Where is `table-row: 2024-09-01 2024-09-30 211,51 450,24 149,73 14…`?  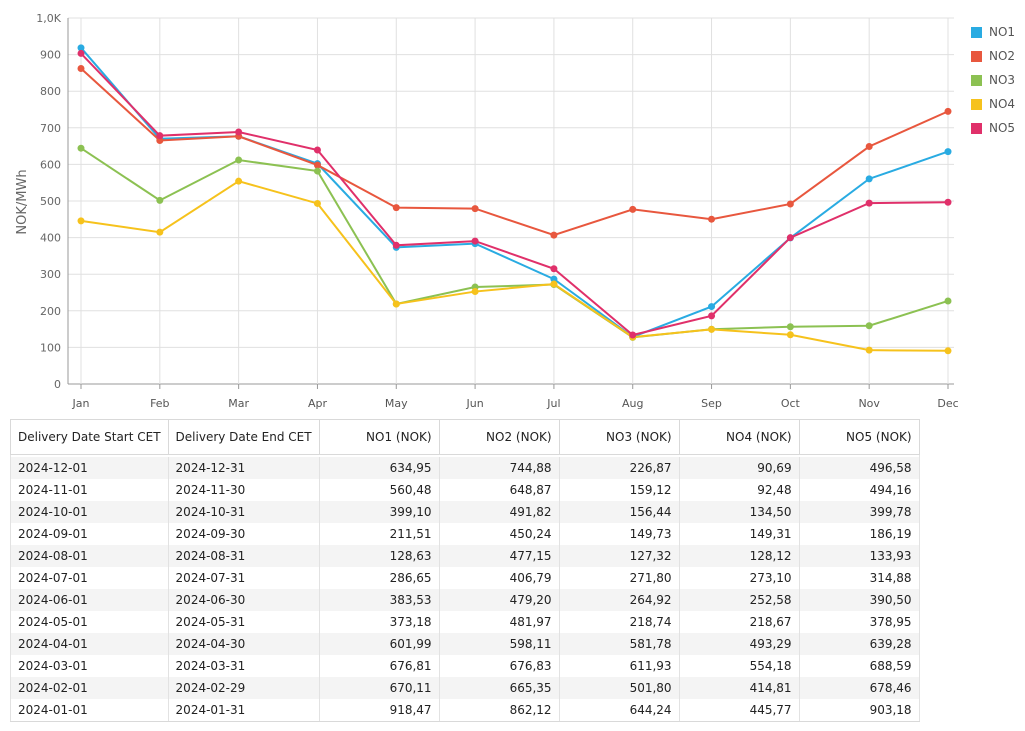 table-row: 2024-09-01 2024-09-30 211,51 450,24 149,73 14… is located at coordinates (465, 534).